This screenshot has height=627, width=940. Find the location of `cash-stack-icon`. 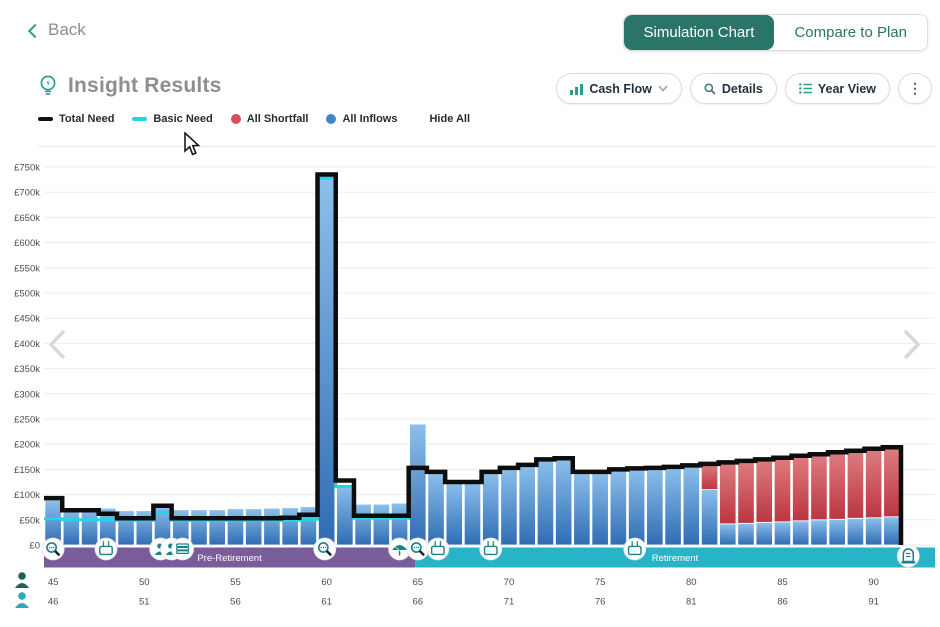

cash-stack-icon is located at coordinates (182, 549).